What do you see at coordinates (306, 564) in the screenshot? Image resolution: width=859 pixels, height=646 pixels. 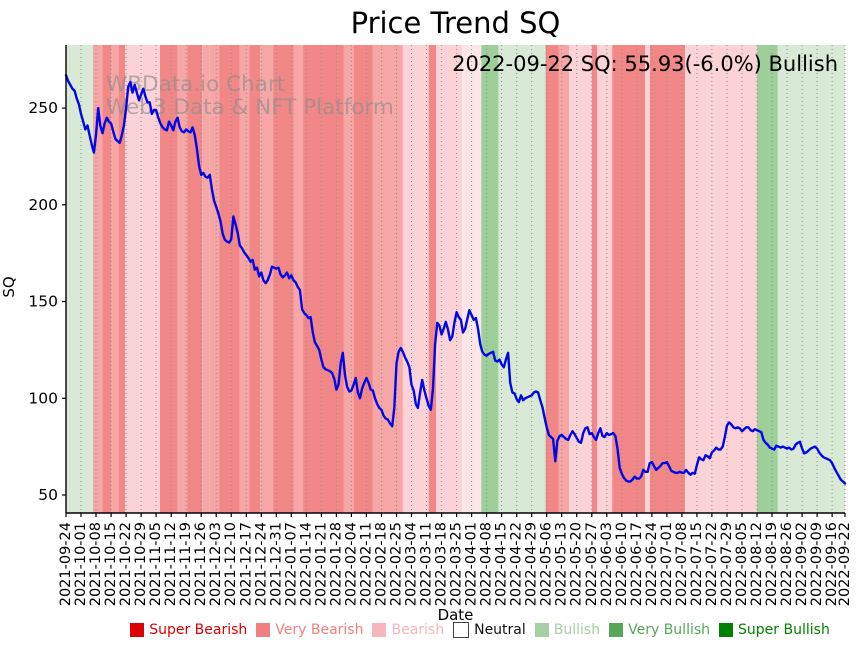 I see `x-tick-label: 2022-01-14` at bounding box center [306, 564].